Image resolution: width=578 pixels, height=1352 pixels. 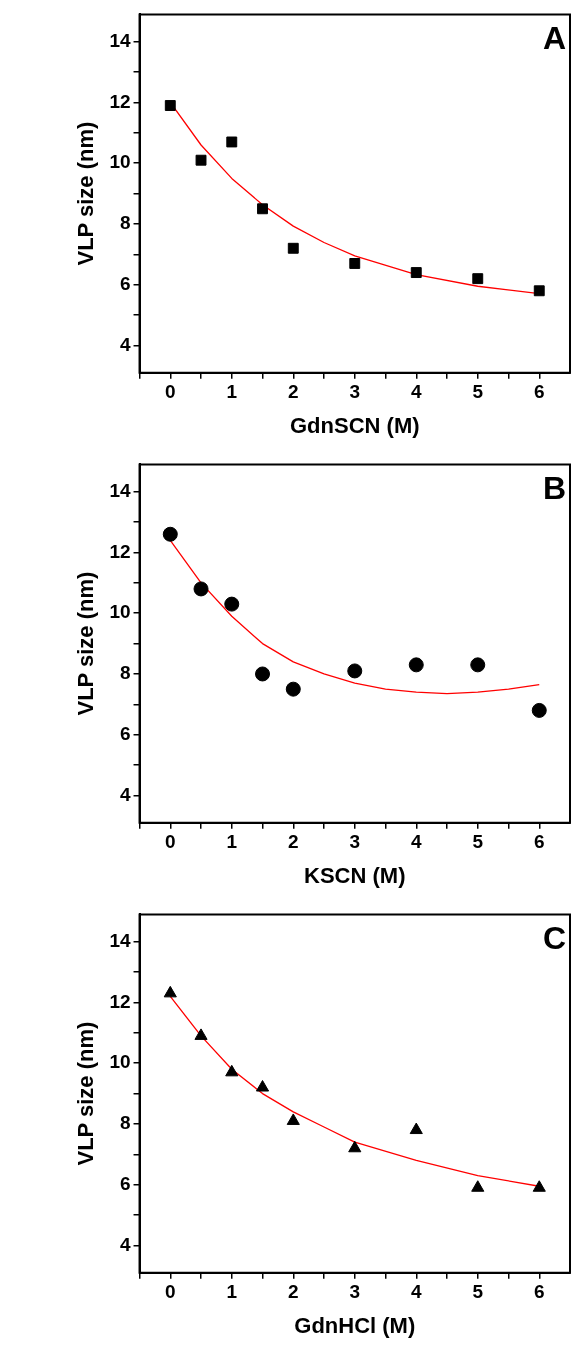 I want to click on annotation: B, so click(x=554, y=488).